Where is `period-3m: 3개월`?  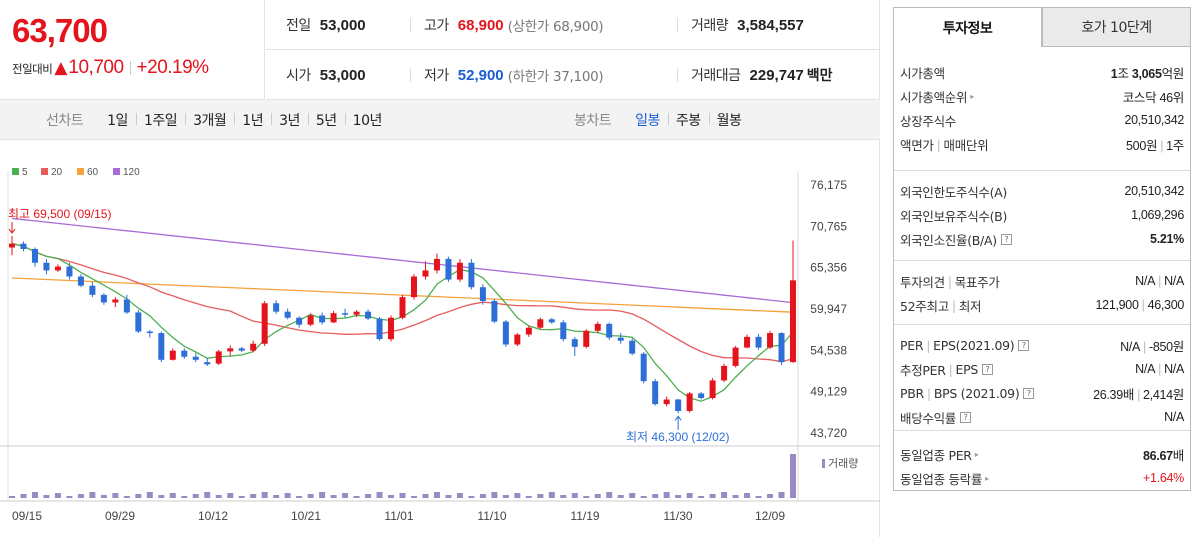
period-3m: 3개월 is located at coordinates (209, 120).